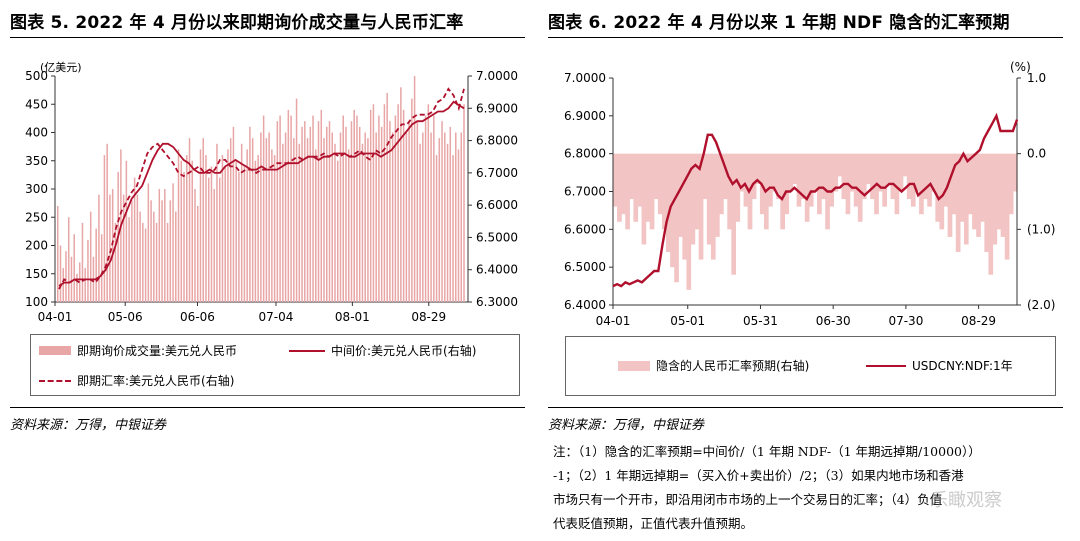 The width and height of the screenshot is (1080, 541). I want to click on left-y-tick-label: 6.9000, so click(585, 116).